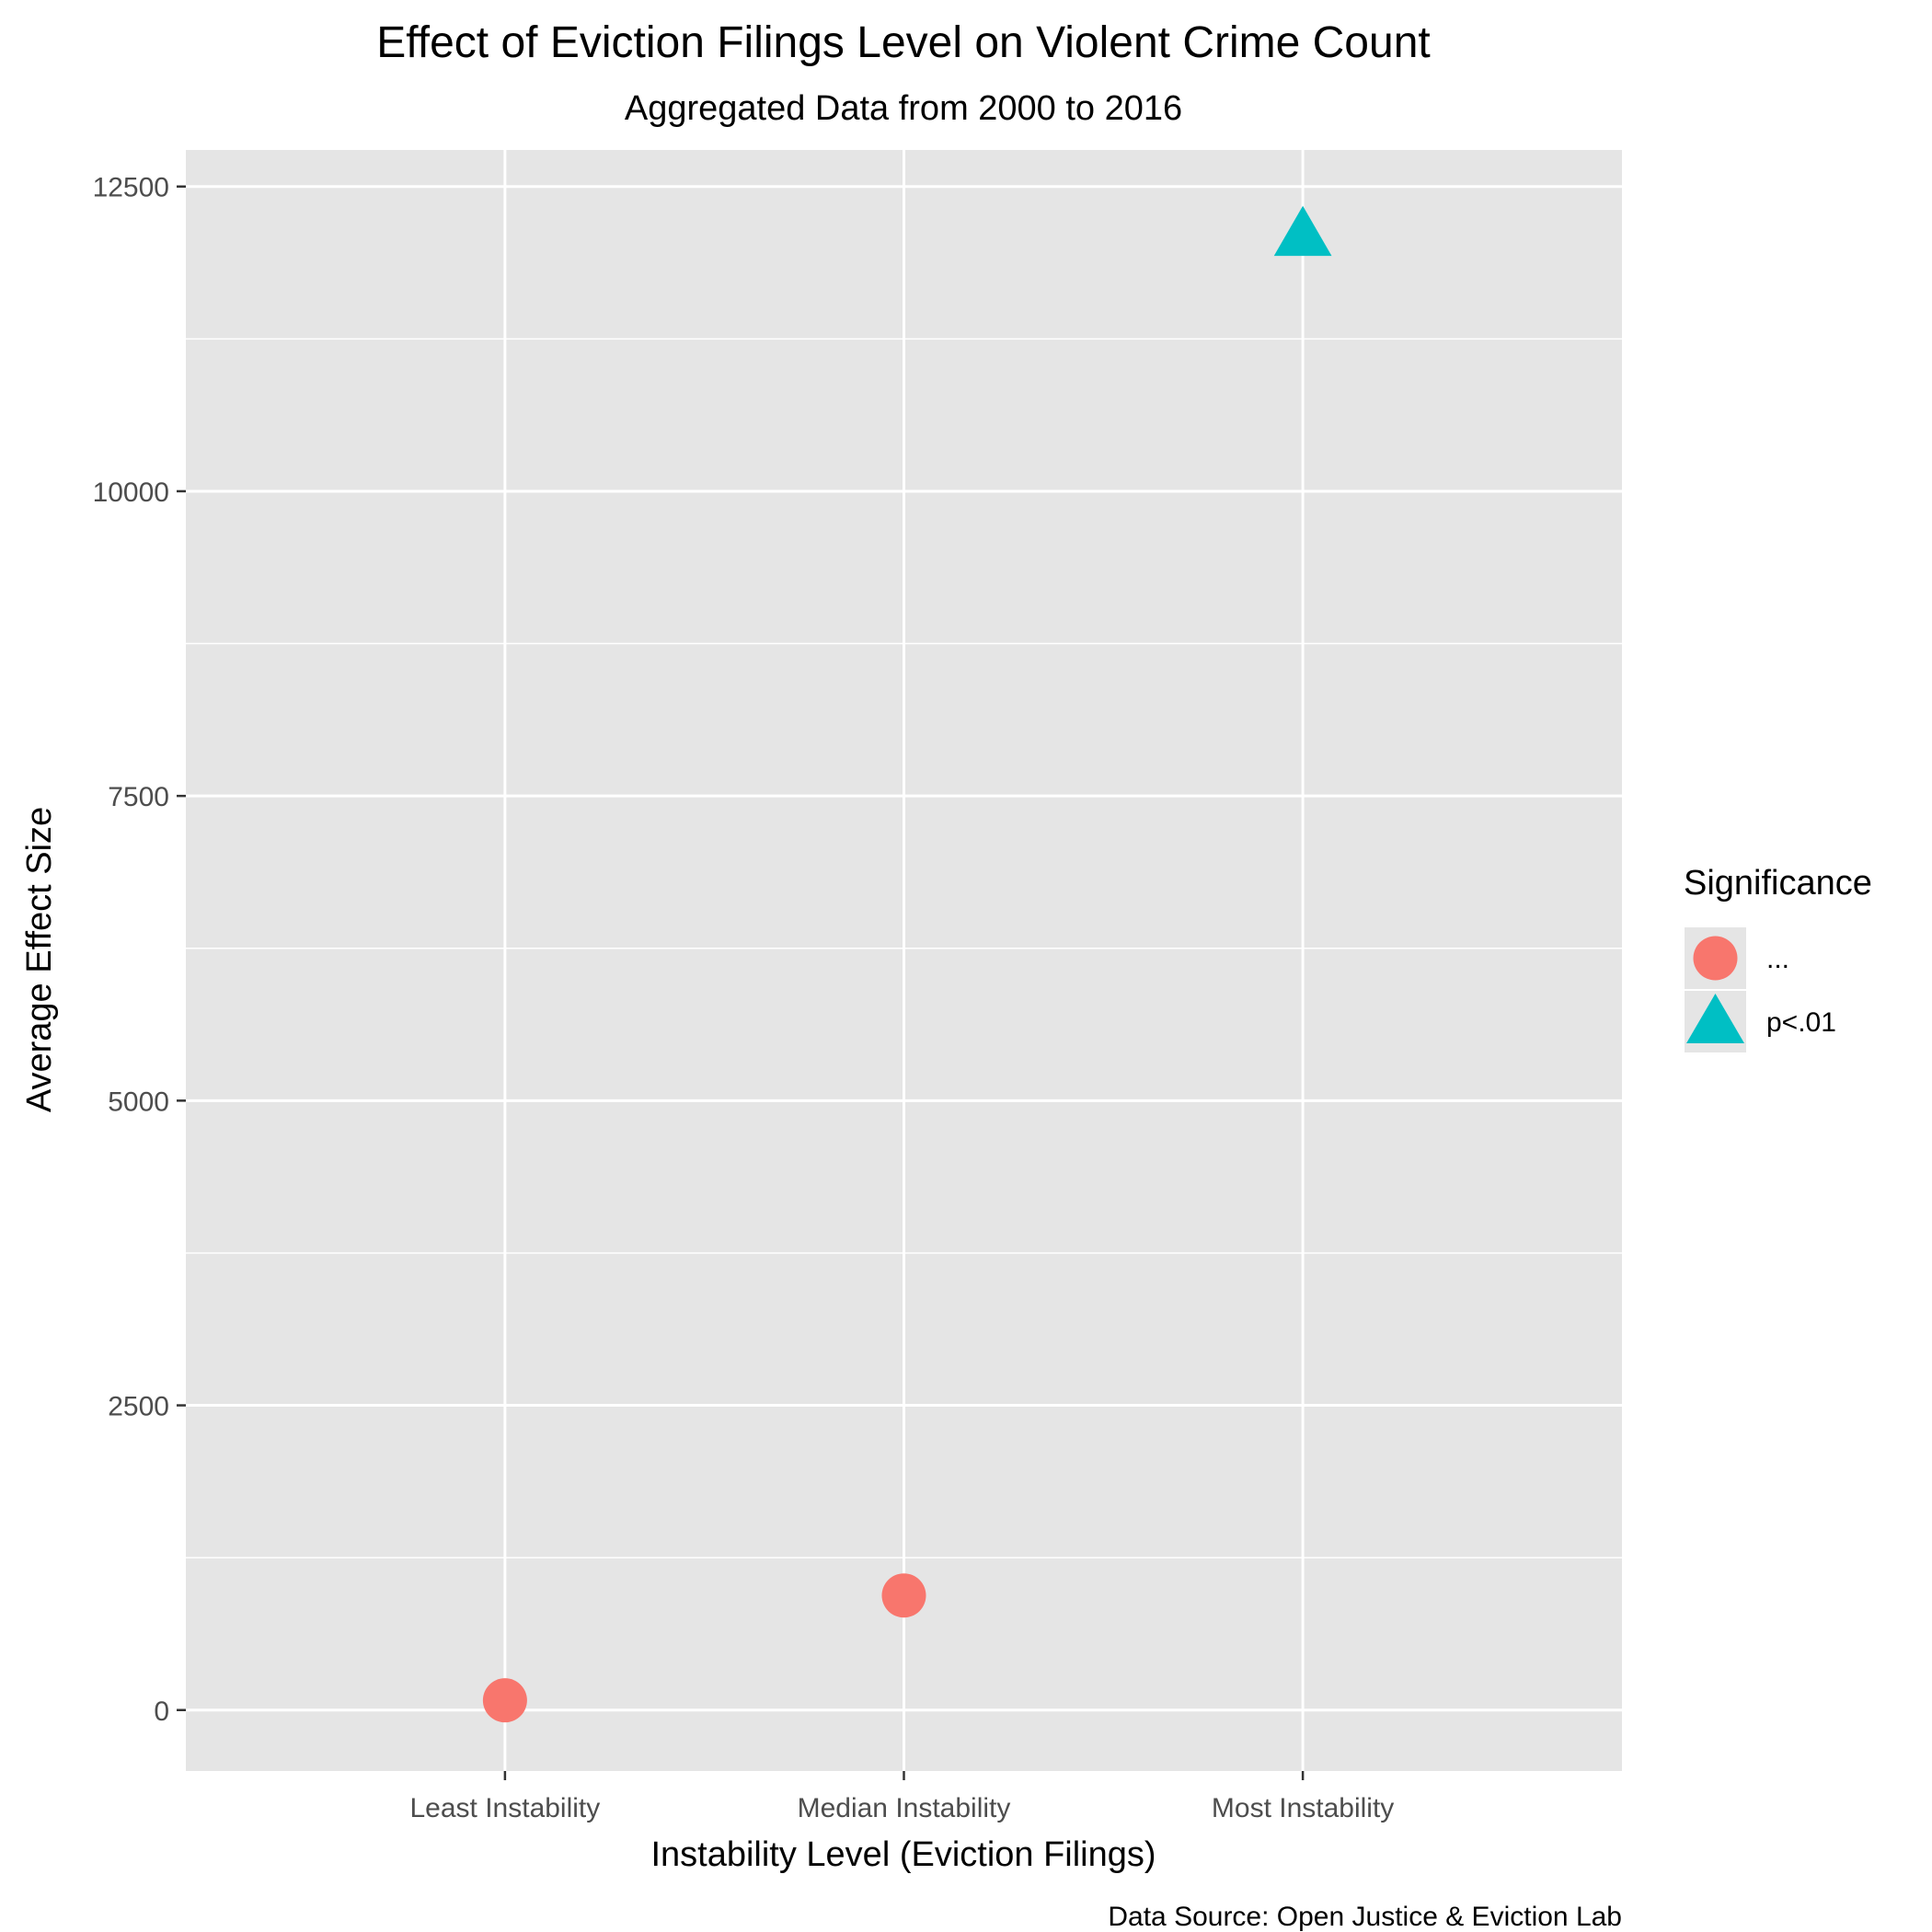 The image size is (1932, 1932). What do you see at coordinates (1365, 1917) in the screenshot?
I see `caption: Data Source: Open Justice & Eviction Lab` at bounding box center [1365, 1917].